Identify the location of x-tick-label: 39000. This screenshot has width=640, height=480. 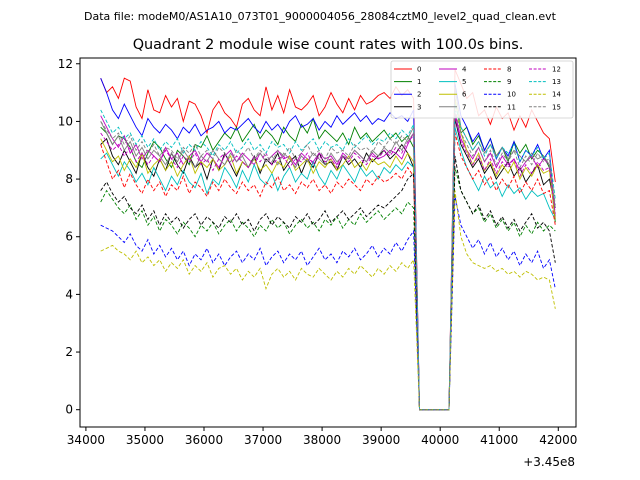
(381, 440).